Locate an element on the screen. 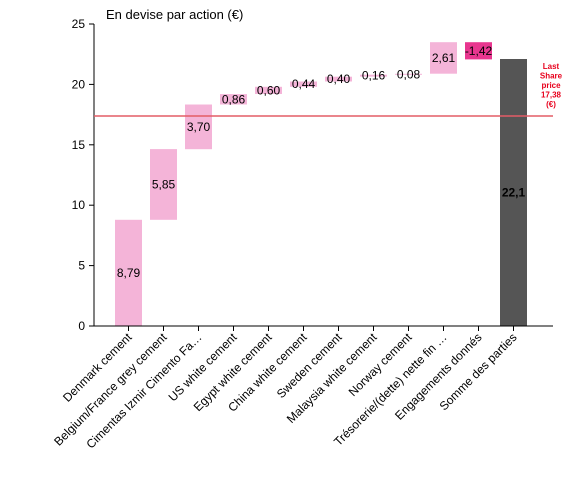  value-label-11: 22,1 is located at coordinates (514, 193).